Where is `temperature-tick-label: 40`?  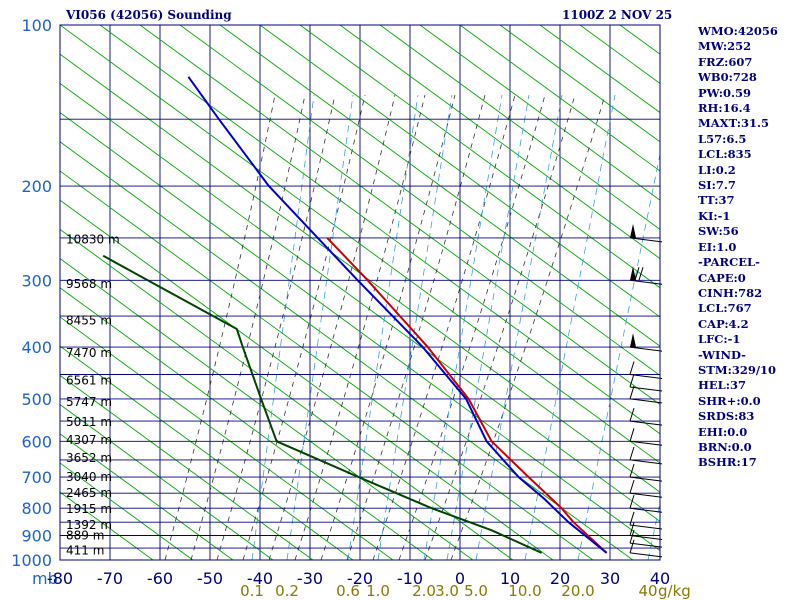 temperature-tick-label: 40 is located at coordinates (660, 578).